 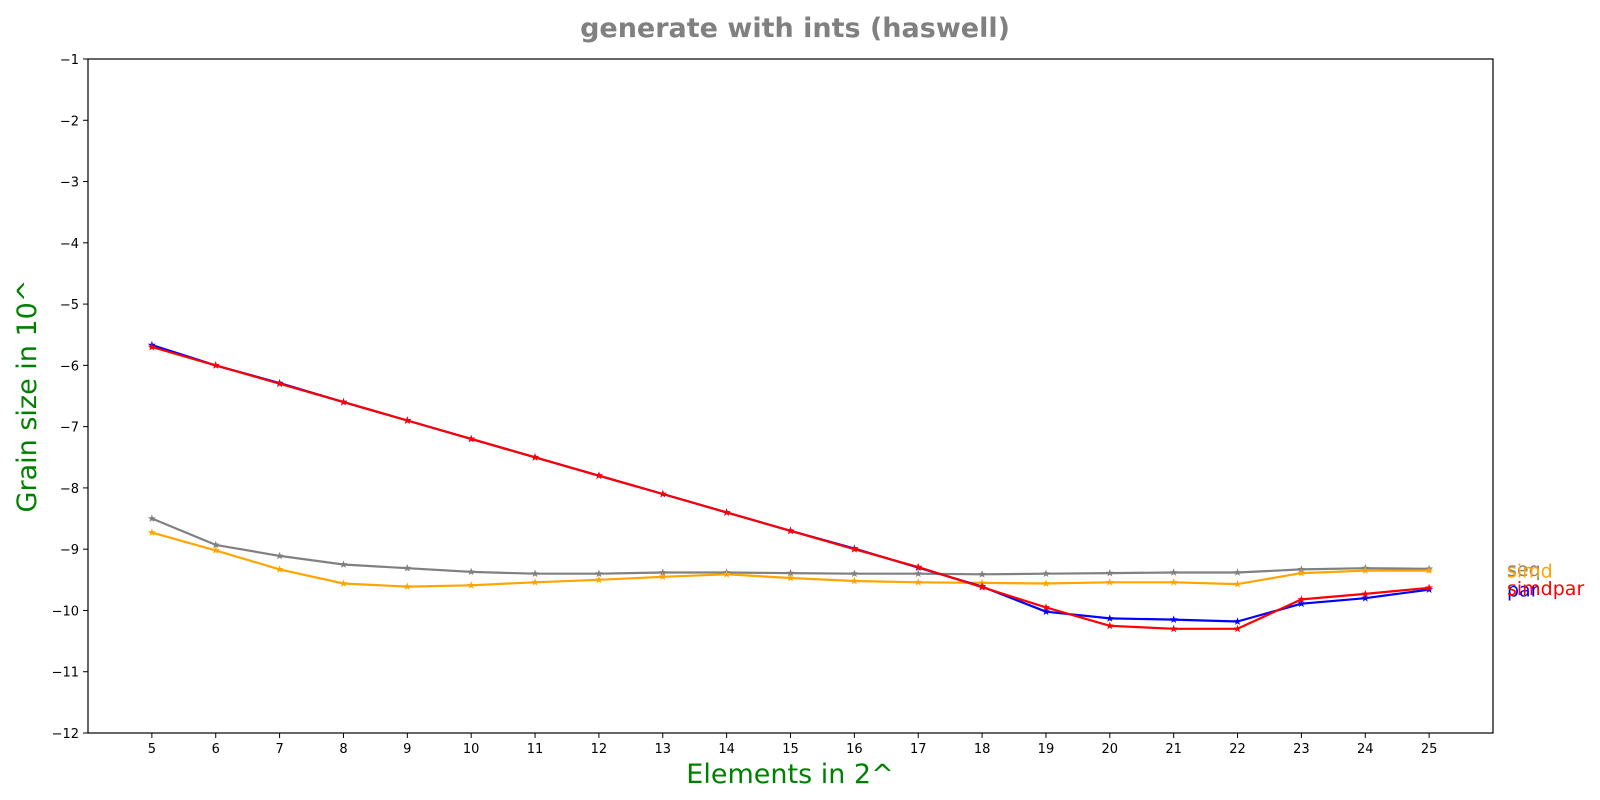 I want to click on x-tick-label: 18, so click(x=982, y=749).